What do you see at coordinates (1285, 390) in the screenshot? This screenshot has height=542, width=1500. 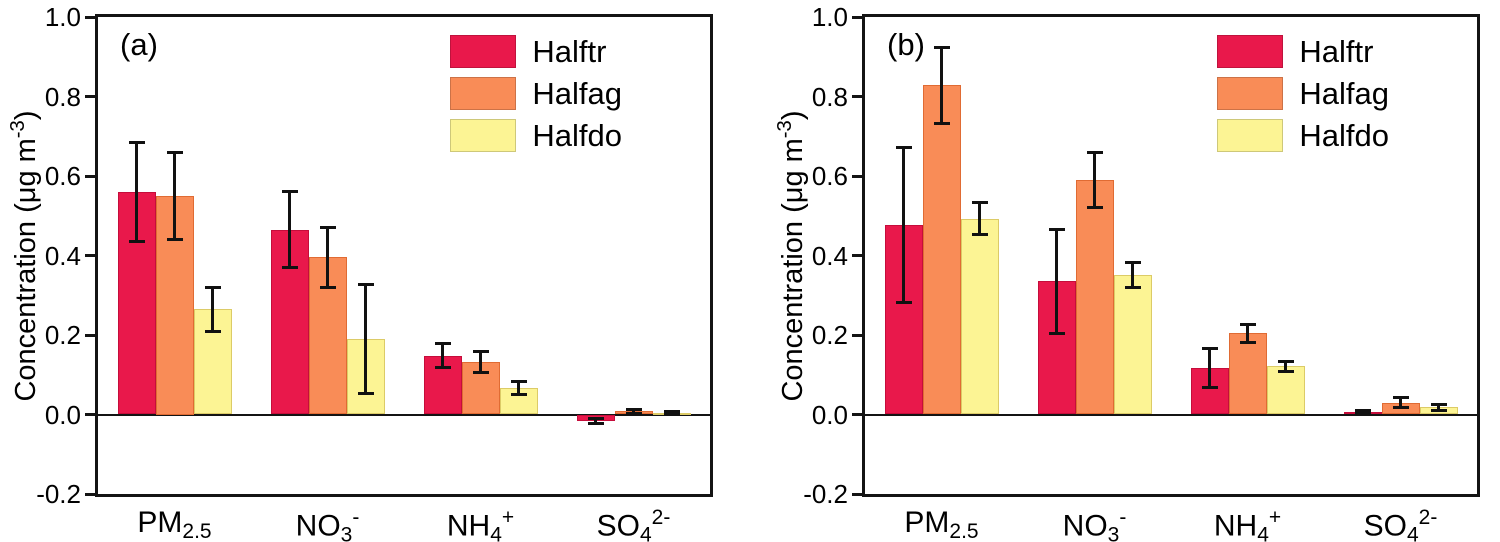 I see `bar-halfdo-nh` at bounding box center [1285, 390].